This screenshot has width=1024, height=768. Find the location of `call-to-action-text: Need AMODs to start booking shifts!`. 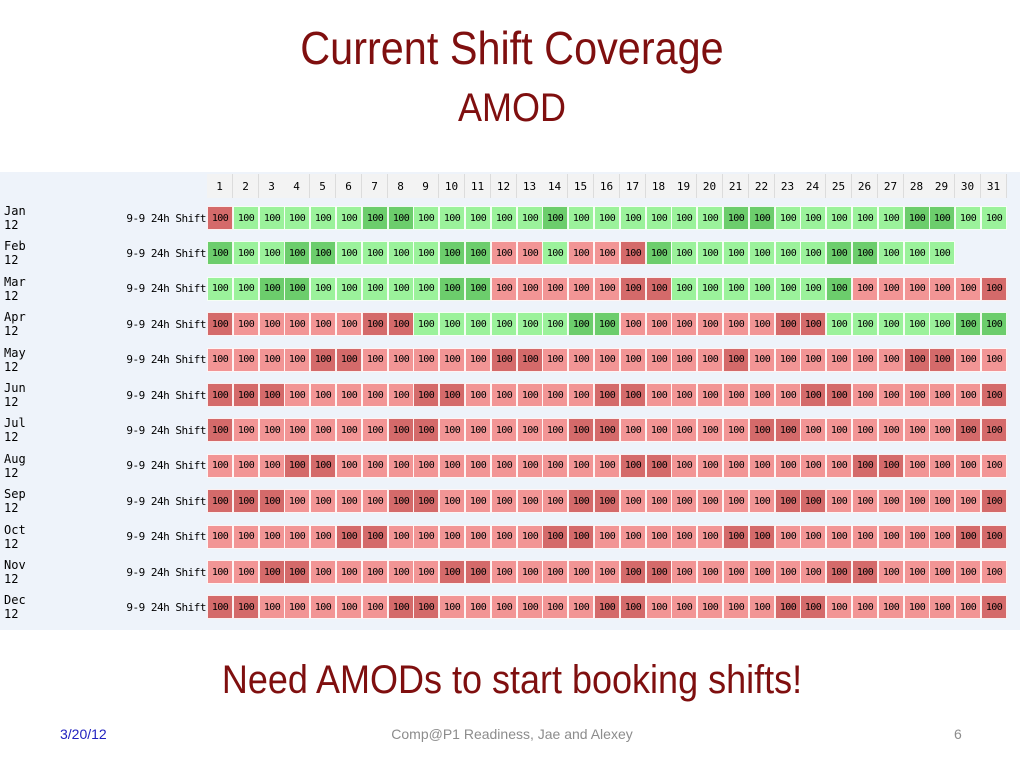

call-to-action-text: Need AMODs to start booking shifts! is located at coordinates (512, 680).